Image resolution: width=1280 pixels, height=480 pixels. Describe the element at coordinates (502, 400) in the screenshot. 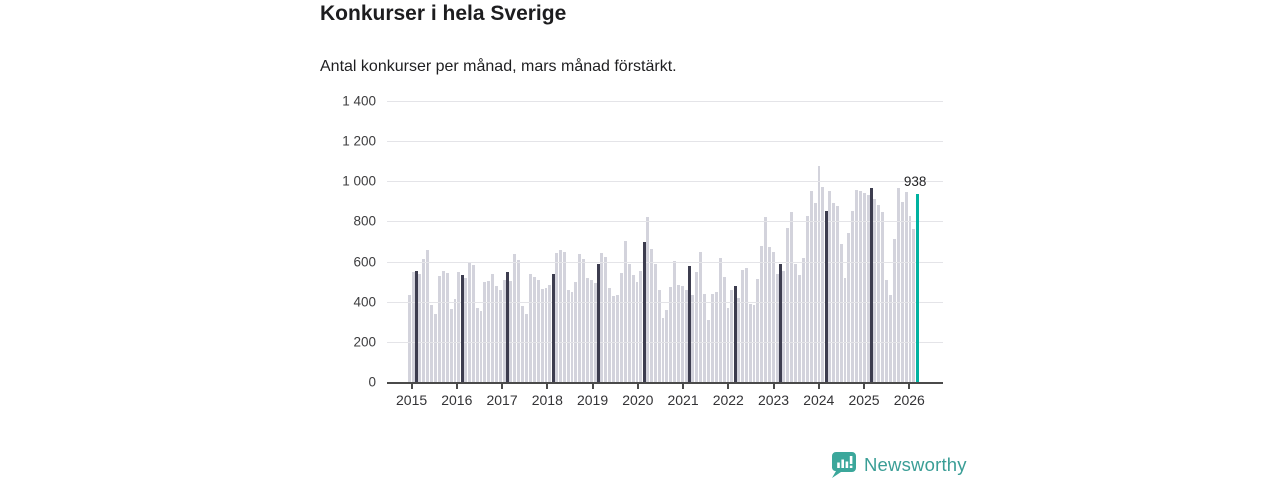

I see `x-tick-label: 2017` at that location.